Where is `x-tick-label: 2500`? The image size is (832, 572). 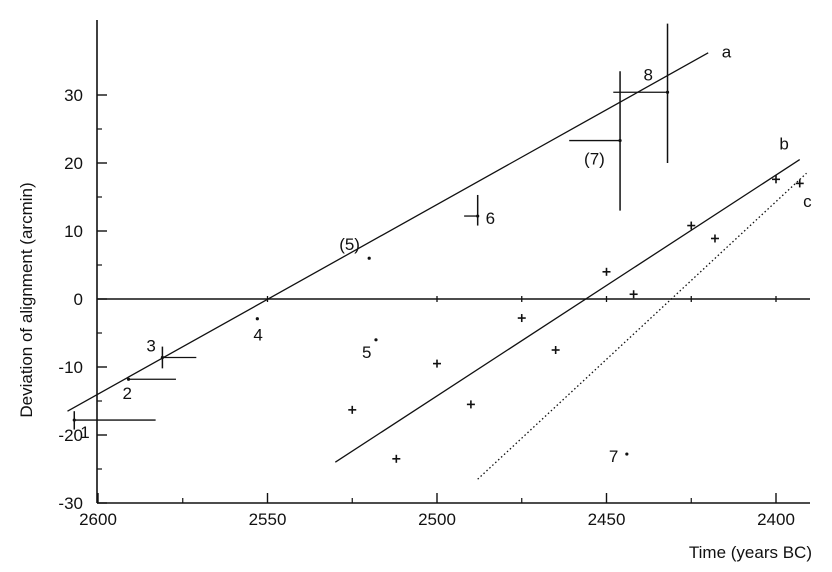
x-tick-label: 2500 is located at coordinates (437, 519).